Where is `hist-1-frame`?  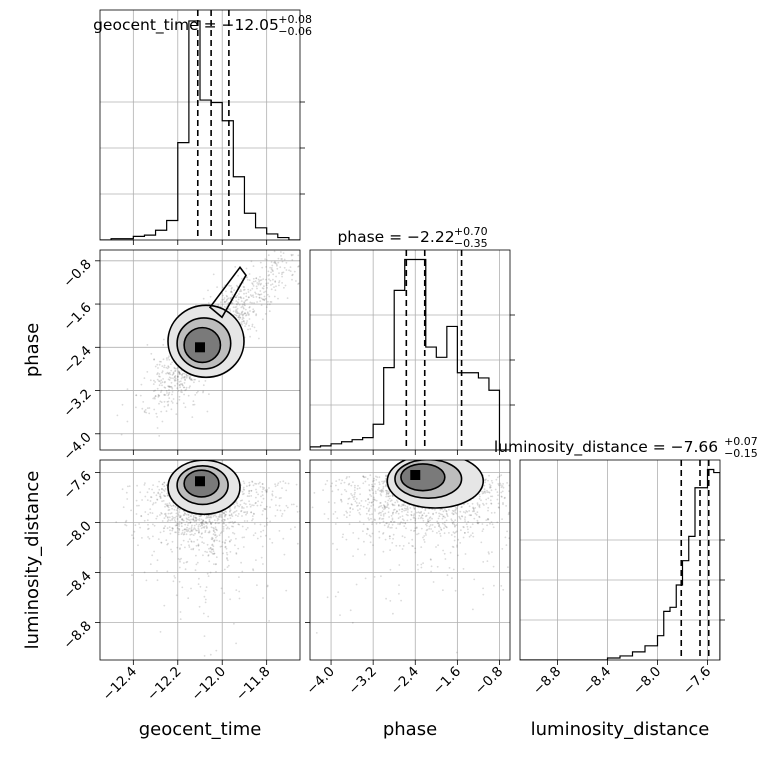 hist-1-frame is located at coordinates (410, 350).